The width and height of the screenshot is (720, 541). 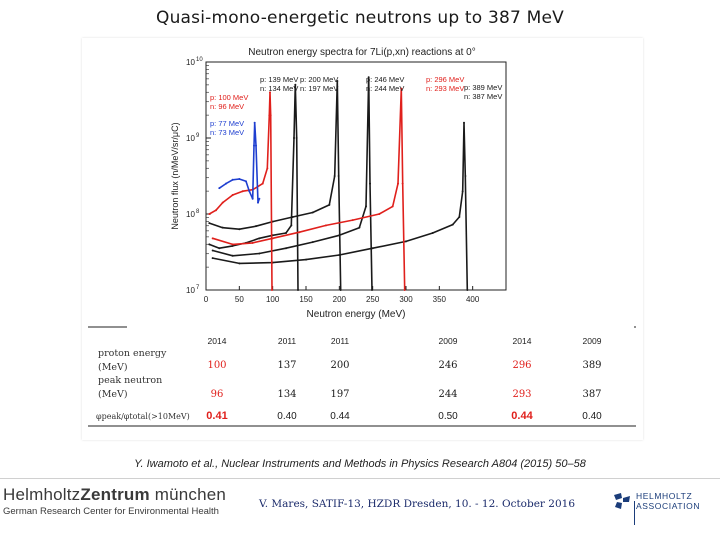 I want to click on association-text: HELMHOLTZ ASSOCIATION, so click(x=668, y=501).